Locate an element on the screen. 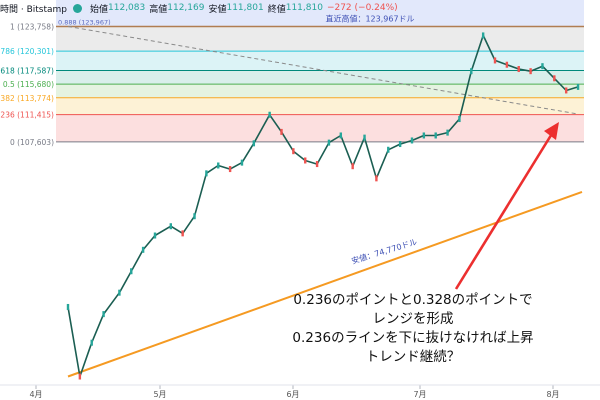 The width and height of the screenshot is (600, 400). open-label: 始値 is located at coordinates (99, 9).